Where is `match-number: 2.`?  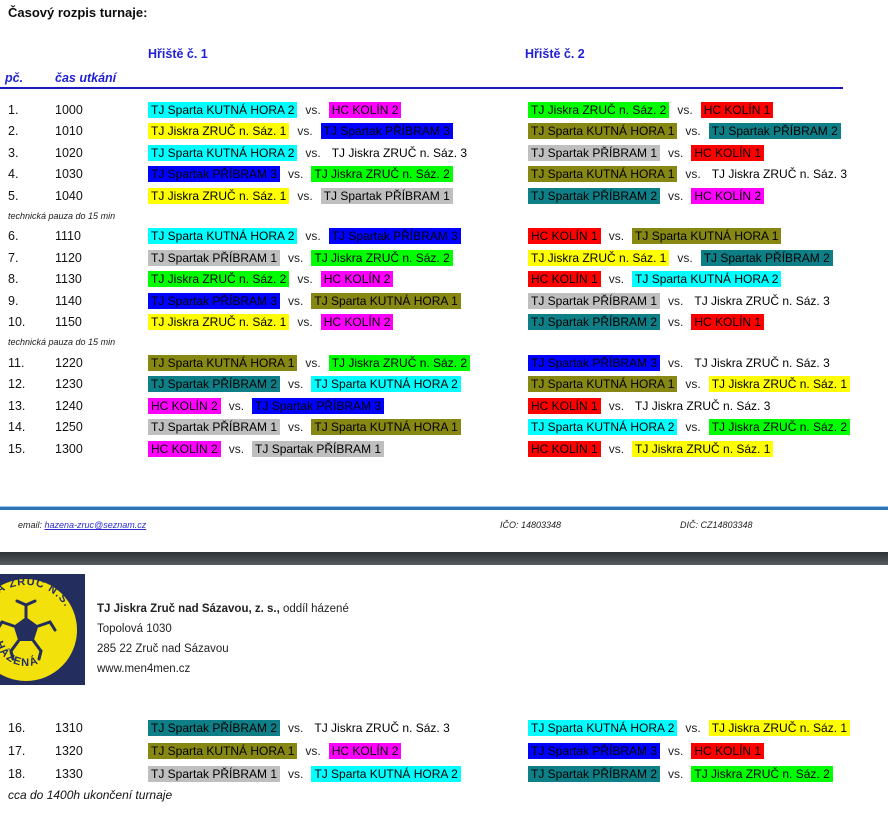
match-number: 2. is located at coordinates (13, 131).